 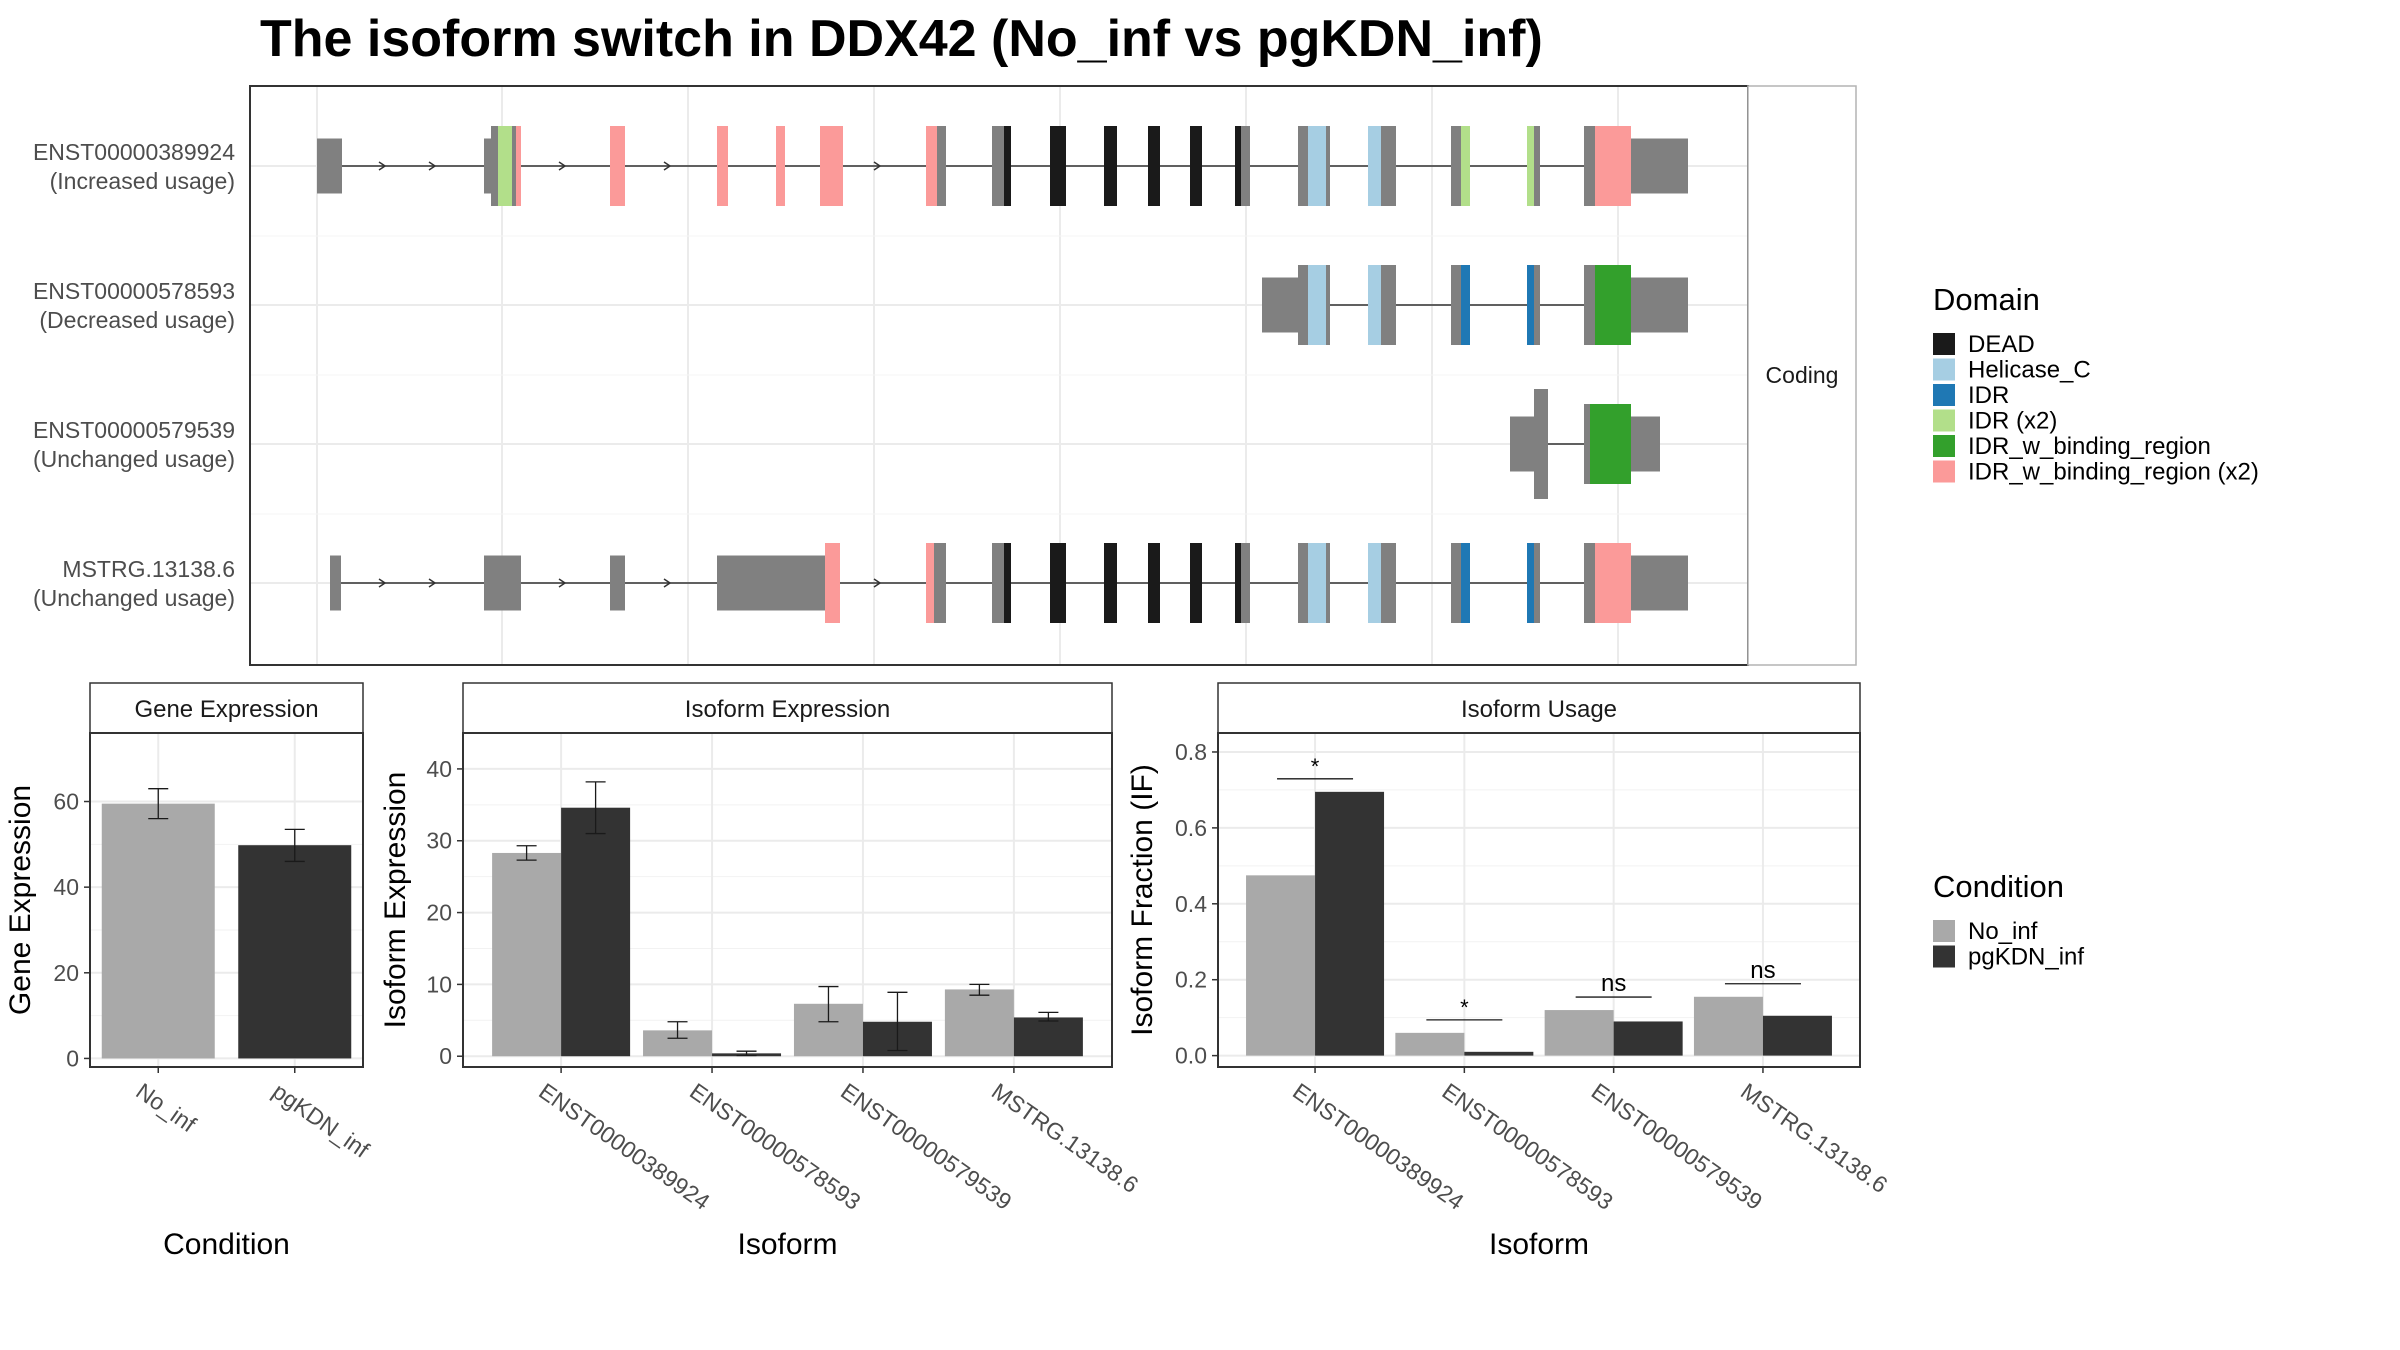 What do you see at coordinates (1191, 1056) in the screenshot?
I see `y-tick-label: 0.0` at bounding box center [1191, 1056].